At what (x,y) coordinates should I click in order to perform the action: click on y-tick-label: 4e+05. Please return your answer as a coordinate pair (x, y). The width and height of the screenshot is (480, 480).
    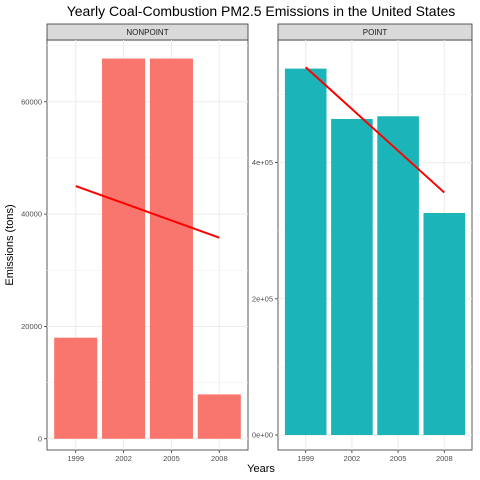
    Looking at the image, I should click on (262, 162).